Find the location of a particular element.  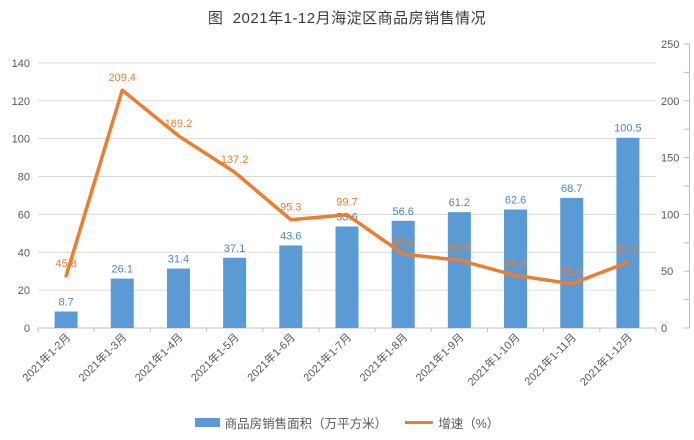

x-axis-category-label: 2021年1-9月 is located at coordinates (439, 357).